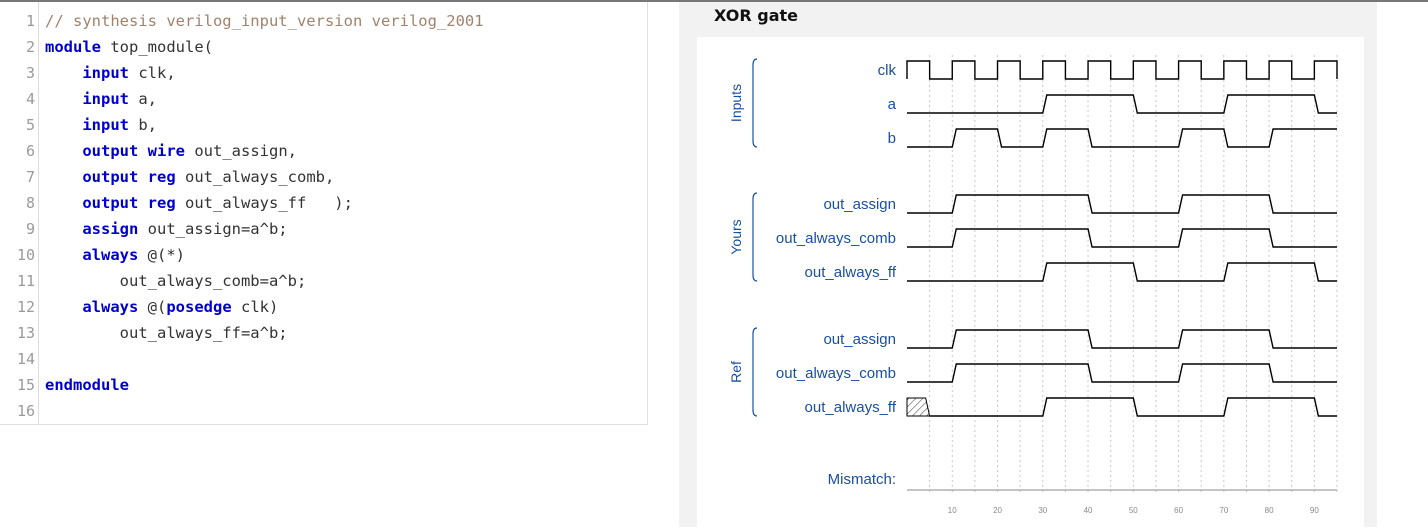 This screenshot has height=531, width=1428. Describe the element at coordinates (25, 281) in the screenshot. I see `line-number: 11` at that location.